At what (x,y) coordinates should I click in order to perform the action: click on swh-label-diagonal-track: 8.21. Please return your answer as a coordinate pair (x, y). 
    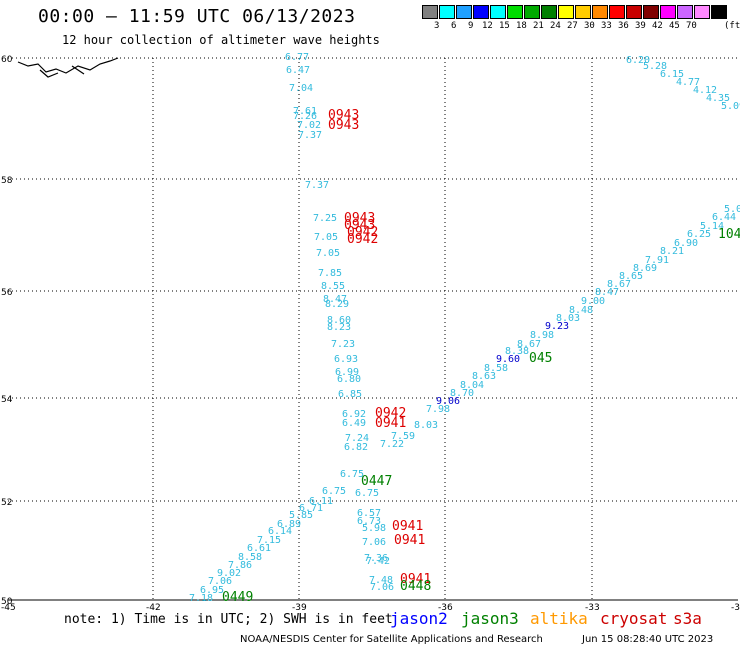
    Looking at the image, I should click on (672, 251).